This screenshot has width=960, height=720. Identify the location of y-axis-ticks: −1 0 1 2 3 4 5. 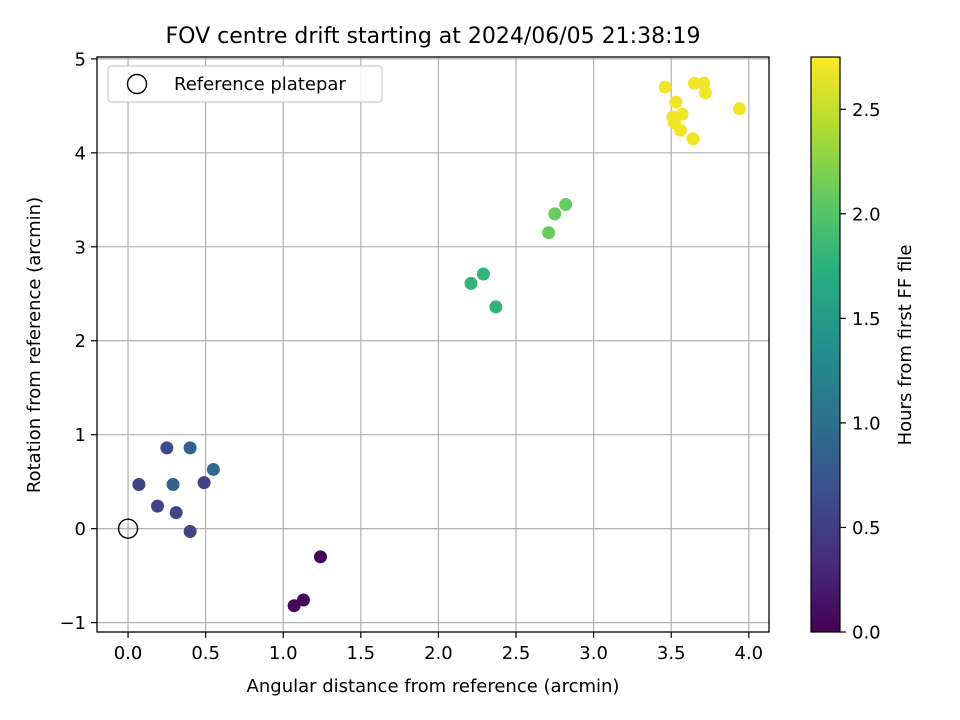
(78, 341).